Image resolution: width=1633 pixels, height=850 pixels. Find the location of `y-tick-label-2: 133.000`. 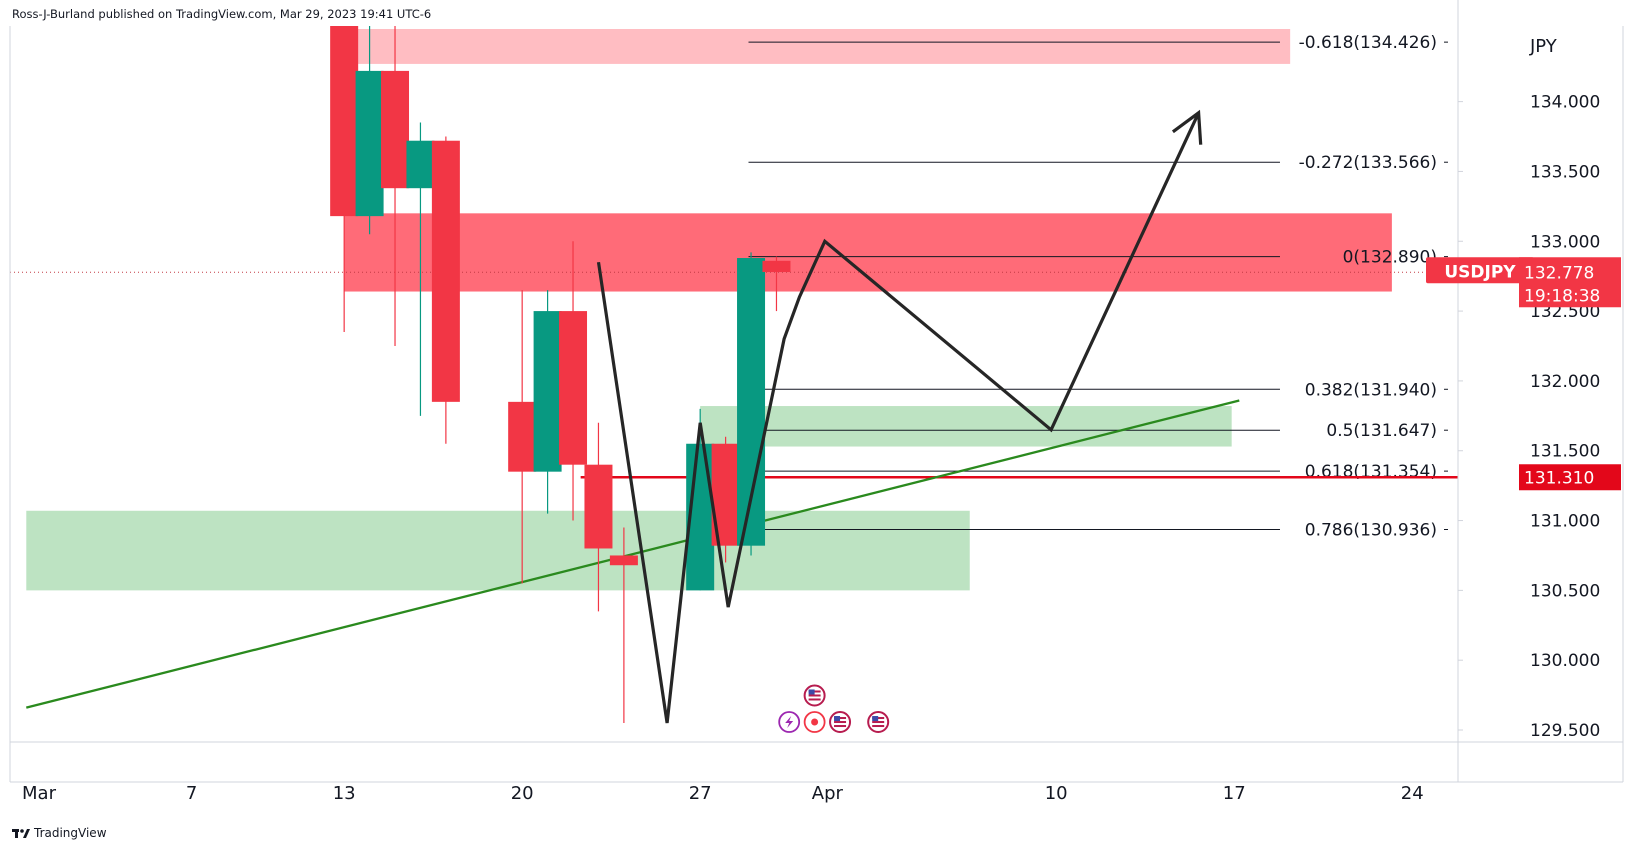

y-tick-label-2: 133.000 is located at coordinates (1565, 242).